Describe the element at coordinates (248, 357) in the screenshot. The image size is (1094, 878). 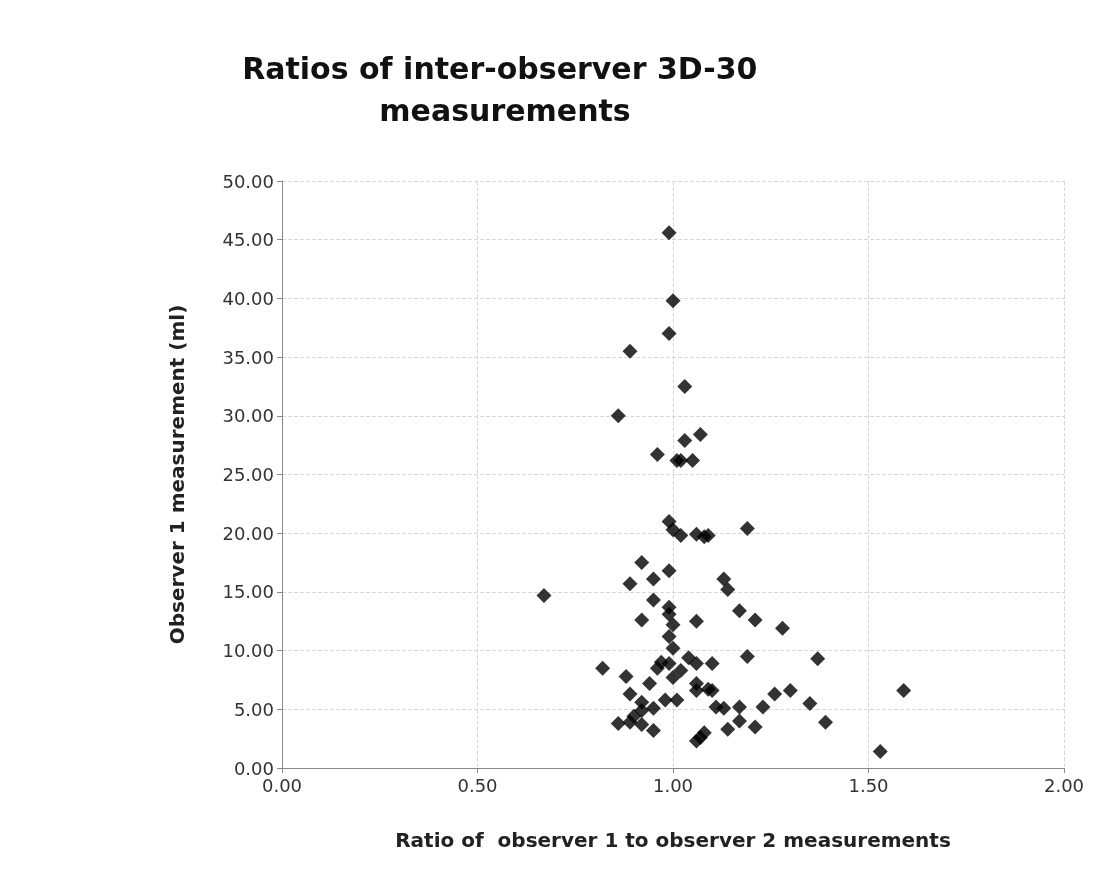
I see `y-tick-label: 35.00` at that location.